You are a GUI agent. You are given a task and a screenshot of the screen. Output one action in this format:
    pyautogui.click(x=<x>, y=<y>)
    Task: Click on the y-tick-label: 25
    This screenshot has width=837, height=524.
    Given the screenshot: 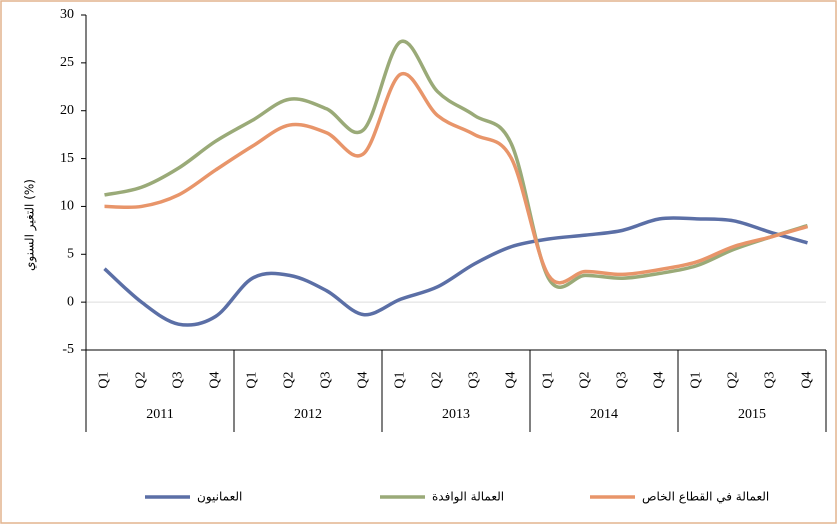 What is the action you would take?
    pyautogui.click(x=67, y=62)
    